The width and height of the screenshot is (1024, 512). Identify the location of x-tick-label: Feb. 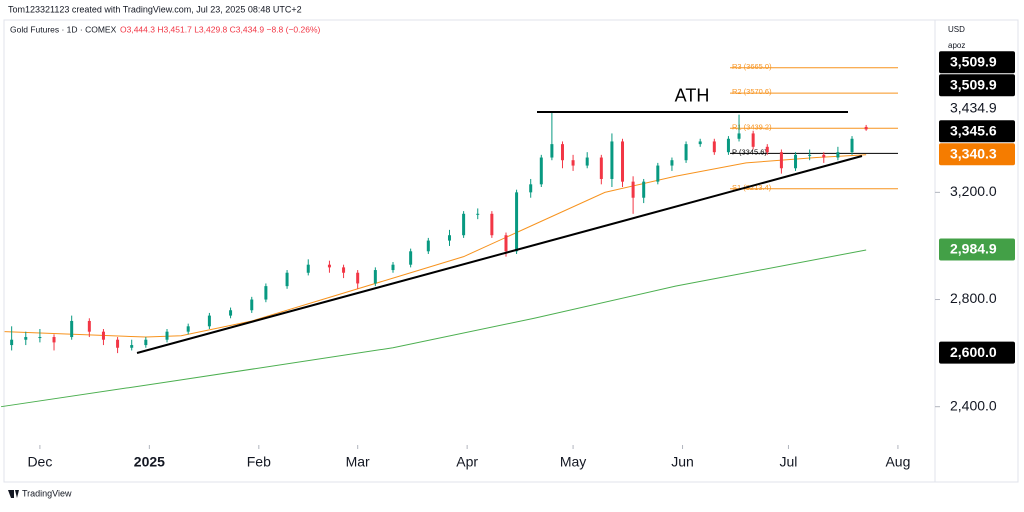
(259, 462).